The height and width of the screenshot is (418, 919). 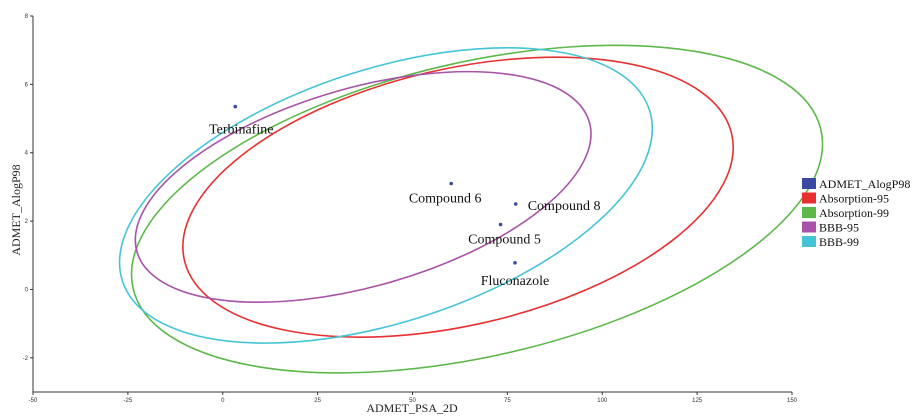 What do you see at coordinates (564, 206) in the screenshot?
I see `point-label-compound-8: Compound 8` at bounding box center [564, 206].